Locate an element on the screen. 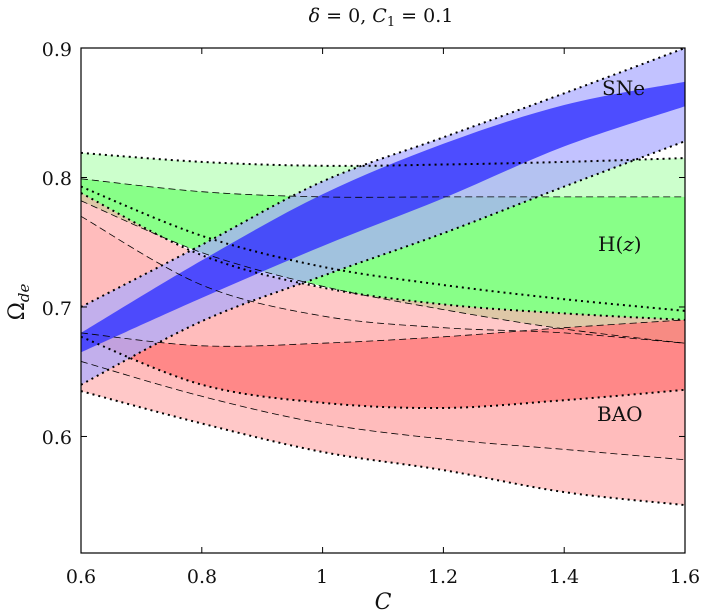 The height and width of the screenshot is (615, 705). sne-label: SNe is located at coordinates (623, 88).